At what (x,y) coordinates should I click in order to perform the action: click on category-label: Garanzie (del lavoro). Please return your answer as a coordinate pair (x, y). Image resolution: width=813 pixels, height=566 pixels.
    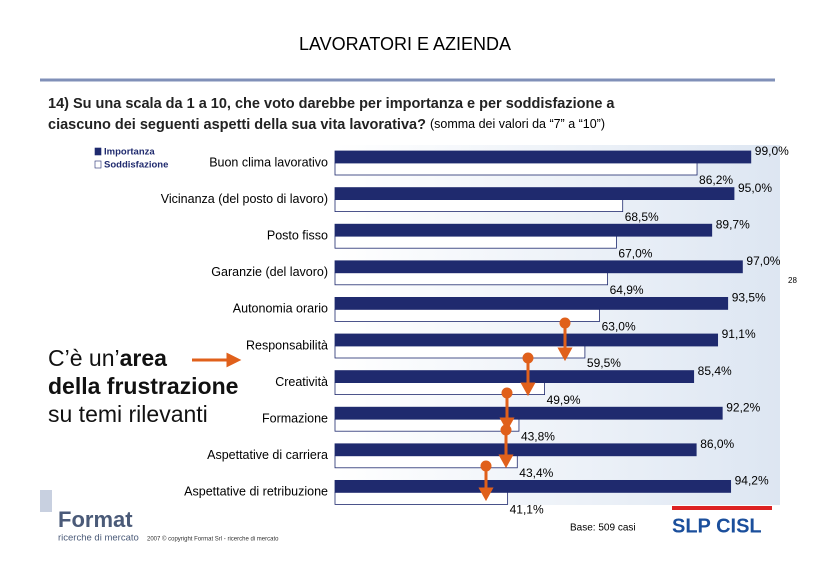
    Looking at the image, I should click on (269, 272).